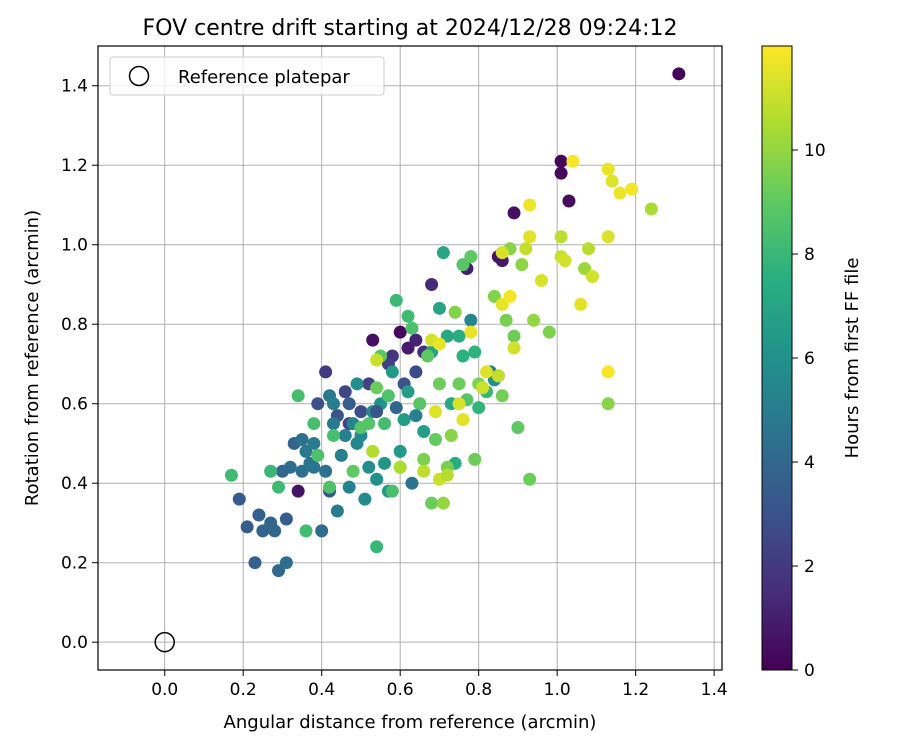 This screenshot has width=900, height=750. What do you see at coordinates (74, 564) in the screenshot?
I see `y-tick-label: 0.2` at bounding box center [74, 564].